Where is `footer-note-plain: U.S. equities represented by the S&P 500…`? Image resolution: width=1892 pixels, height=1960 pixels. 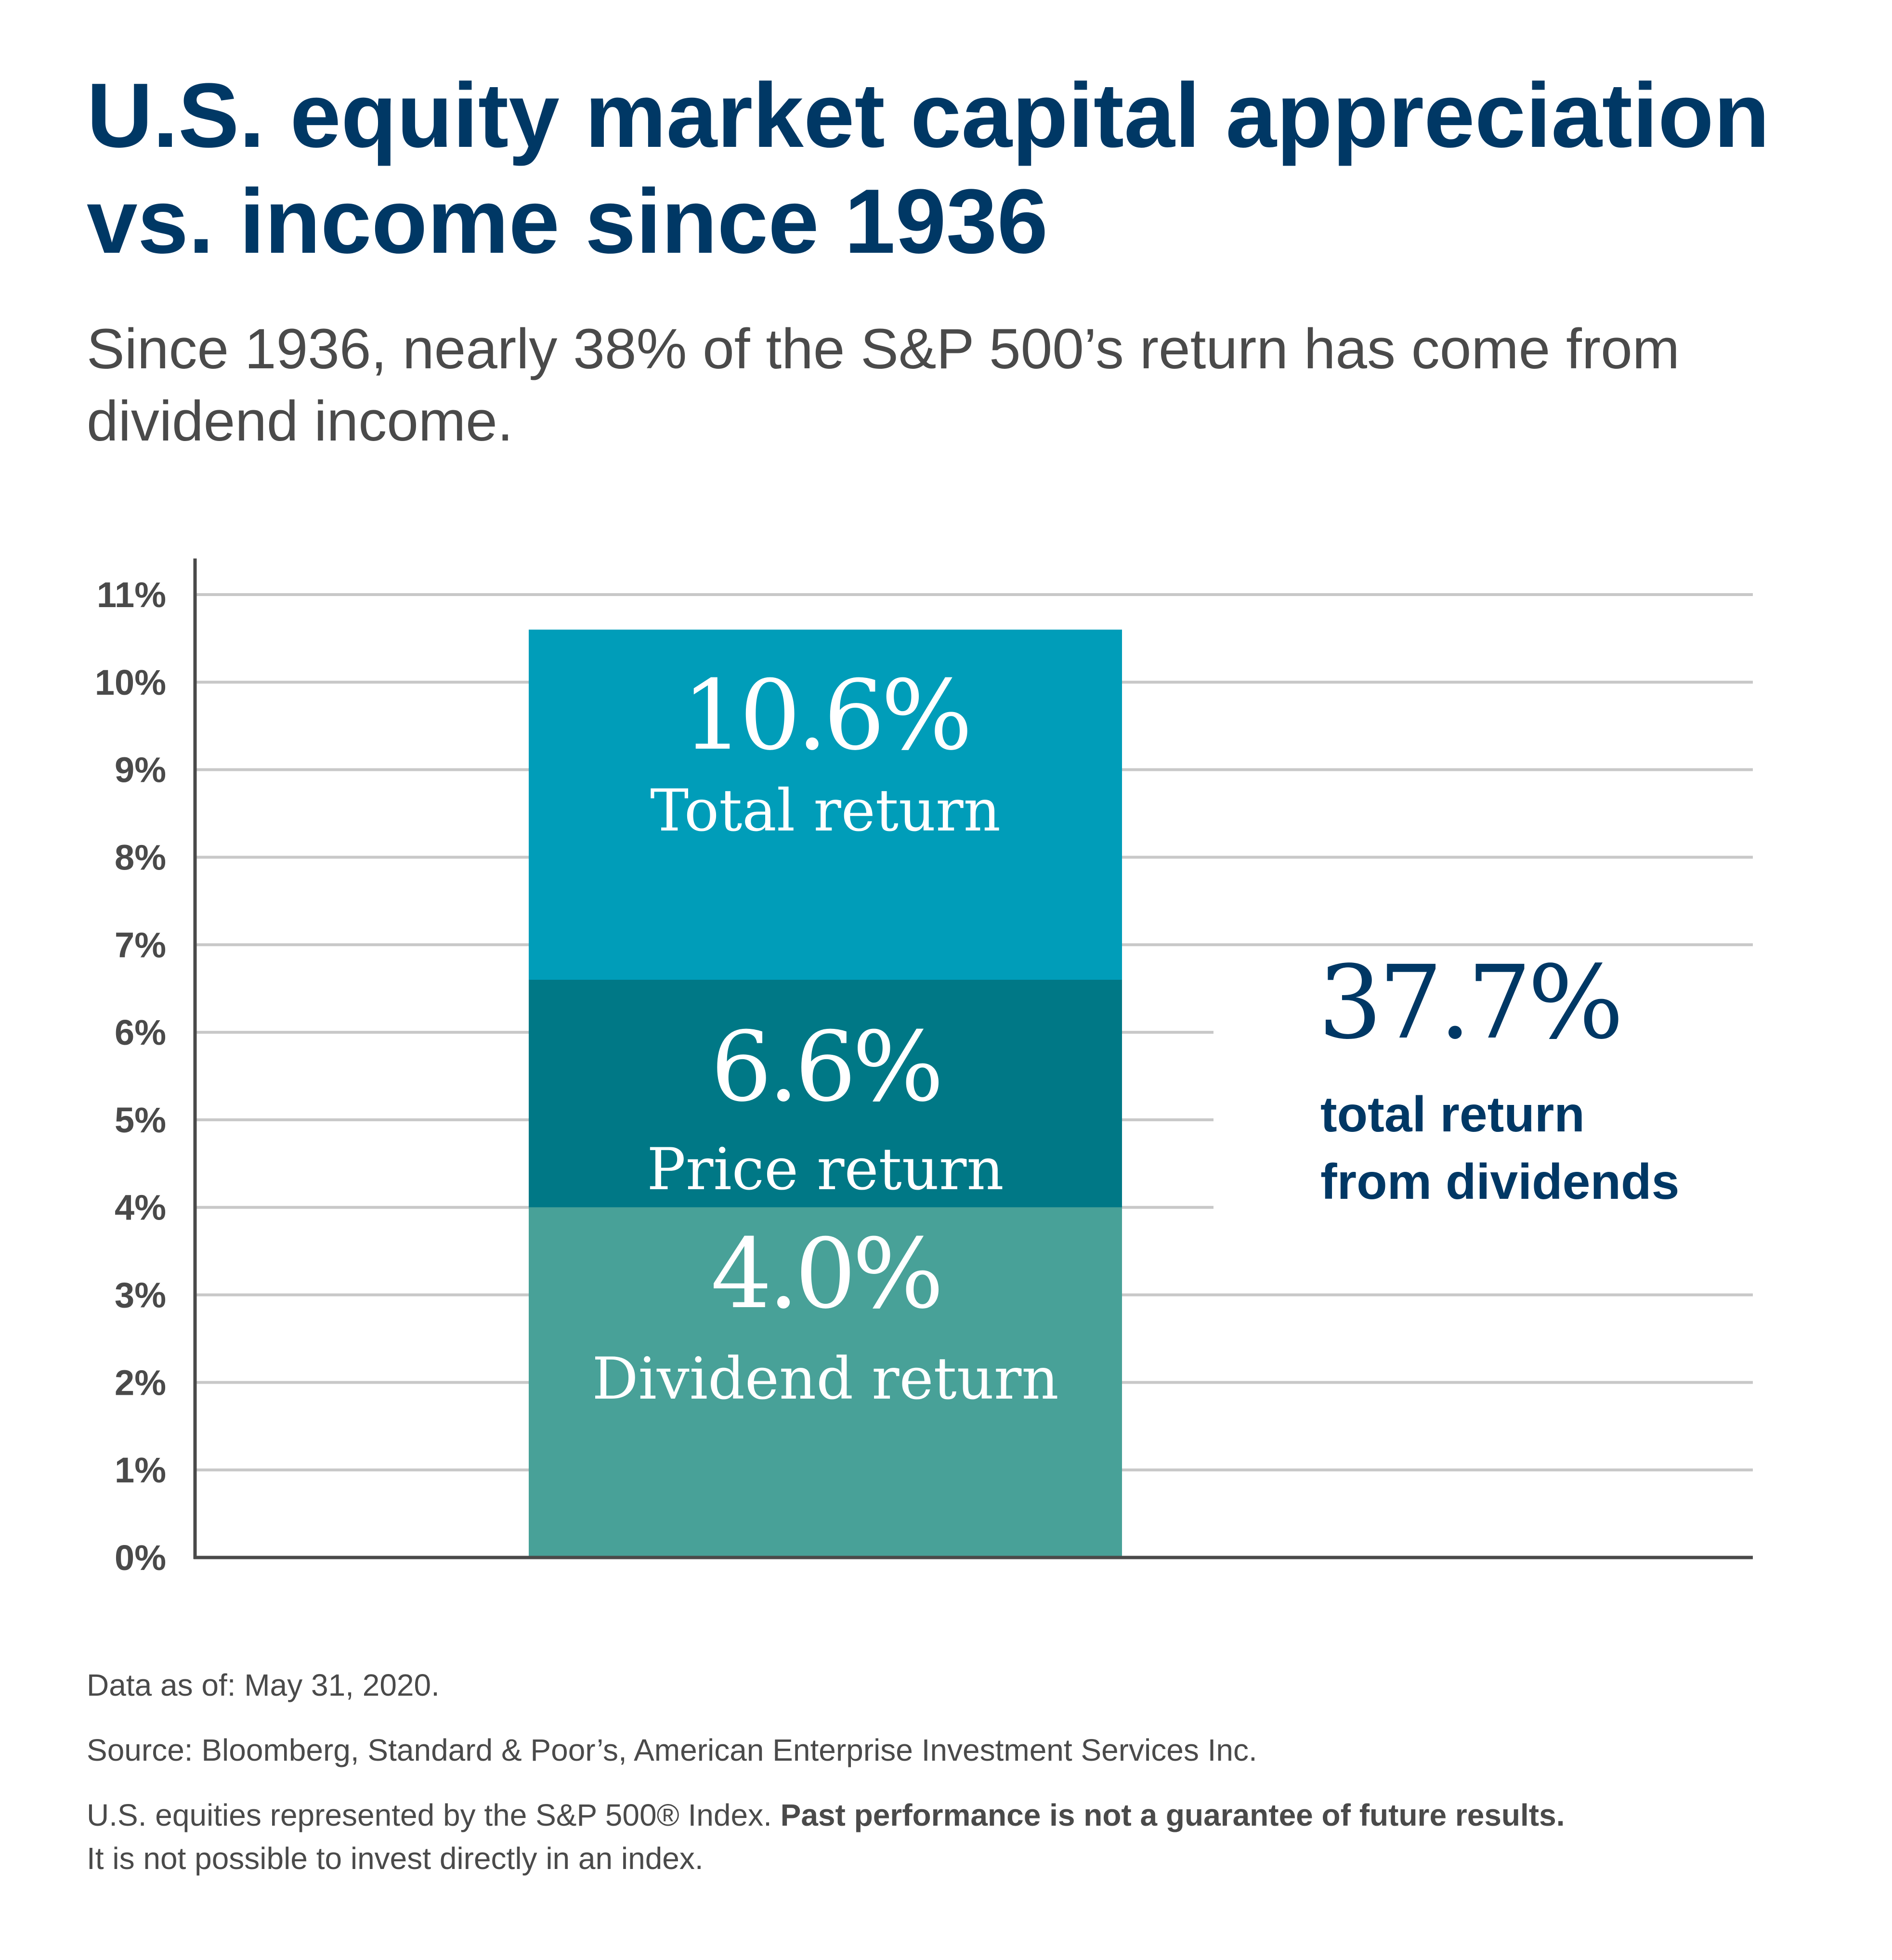 footer-note-plain: U.S. equities represented by the S&P 500… is located at coordinates (429, 1815).